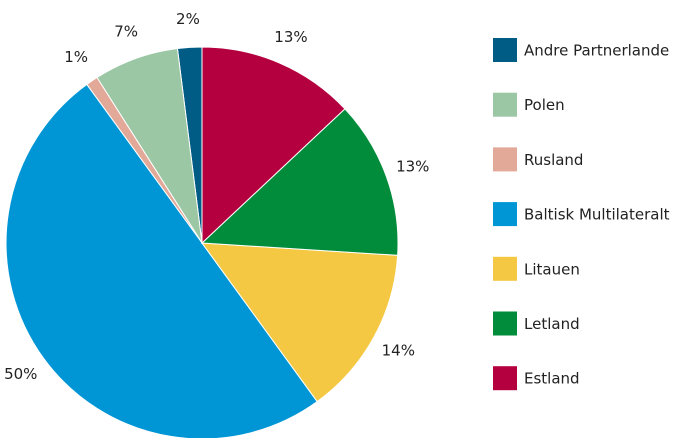 This screenshot has width=688, height=438. What do you see at coordinates (552, 379) in the screenshot?
I see `legend-label: Estland` at bounding box center [552, 379].